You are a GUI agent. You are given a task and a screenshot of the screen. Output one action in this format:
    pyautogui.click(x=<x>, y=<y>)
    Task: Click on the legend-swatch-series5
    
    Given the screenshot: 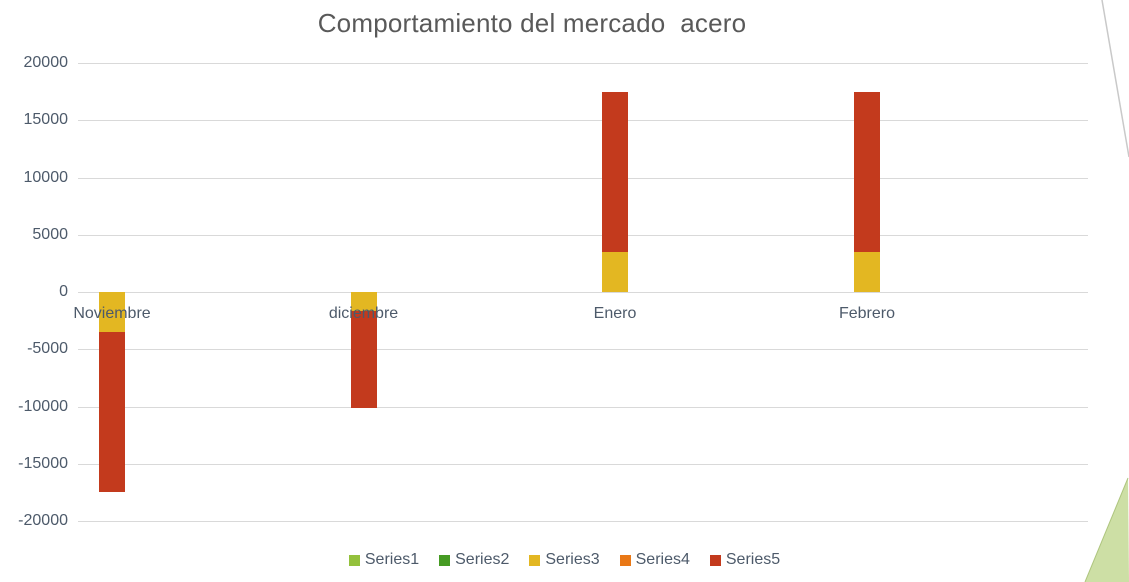 What is the action you would take?
    pyautogui.click(x=715, y=560)
    